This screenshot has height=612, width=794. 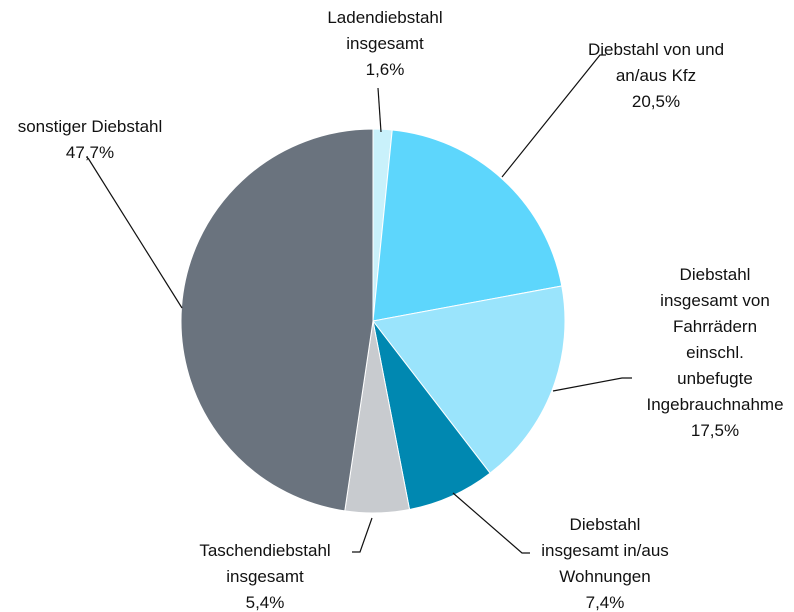 I want to click on value-label: 7,4%, so click(x=605, y=602).